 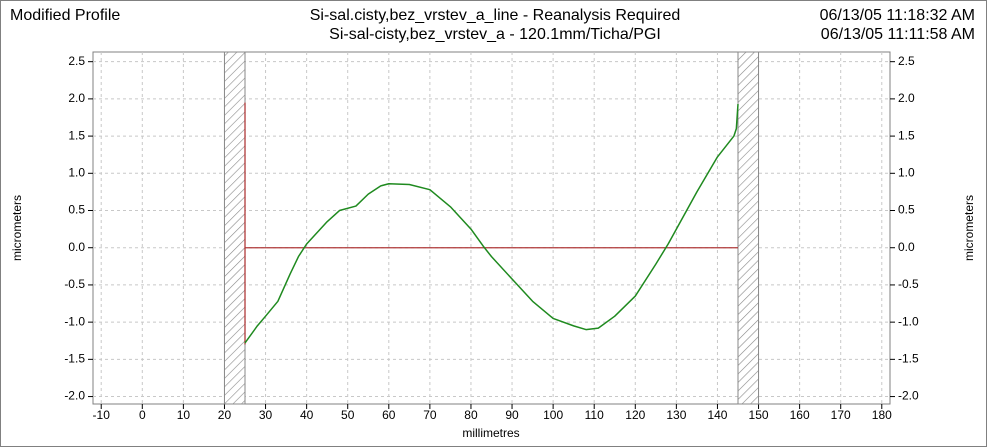 What do you see at coordinates (76, 61) in the screenshot?
I see `y-tick-label: 2.5` at bounding box center [76, 61].